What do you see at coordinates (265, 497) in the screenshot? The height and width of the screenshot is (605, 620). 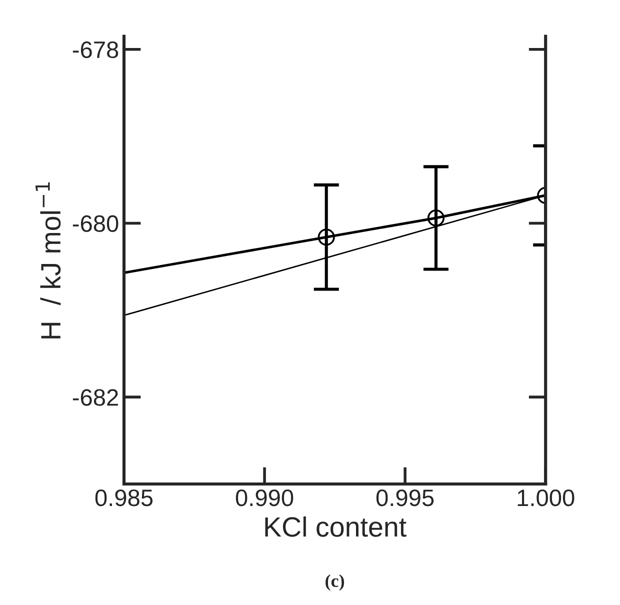 I see `x-tick-label: 0.990` at bounding box center [265, 497].